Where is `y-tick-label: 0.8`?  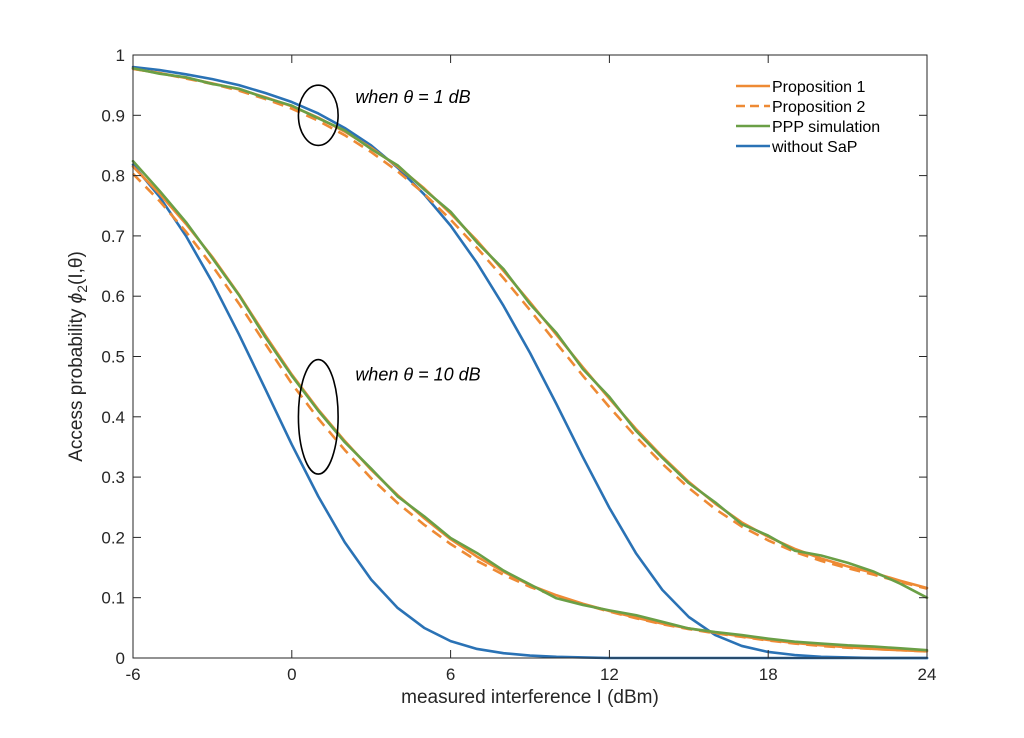
y-tick-label: 0.8 is located at coordinates (113, 176).